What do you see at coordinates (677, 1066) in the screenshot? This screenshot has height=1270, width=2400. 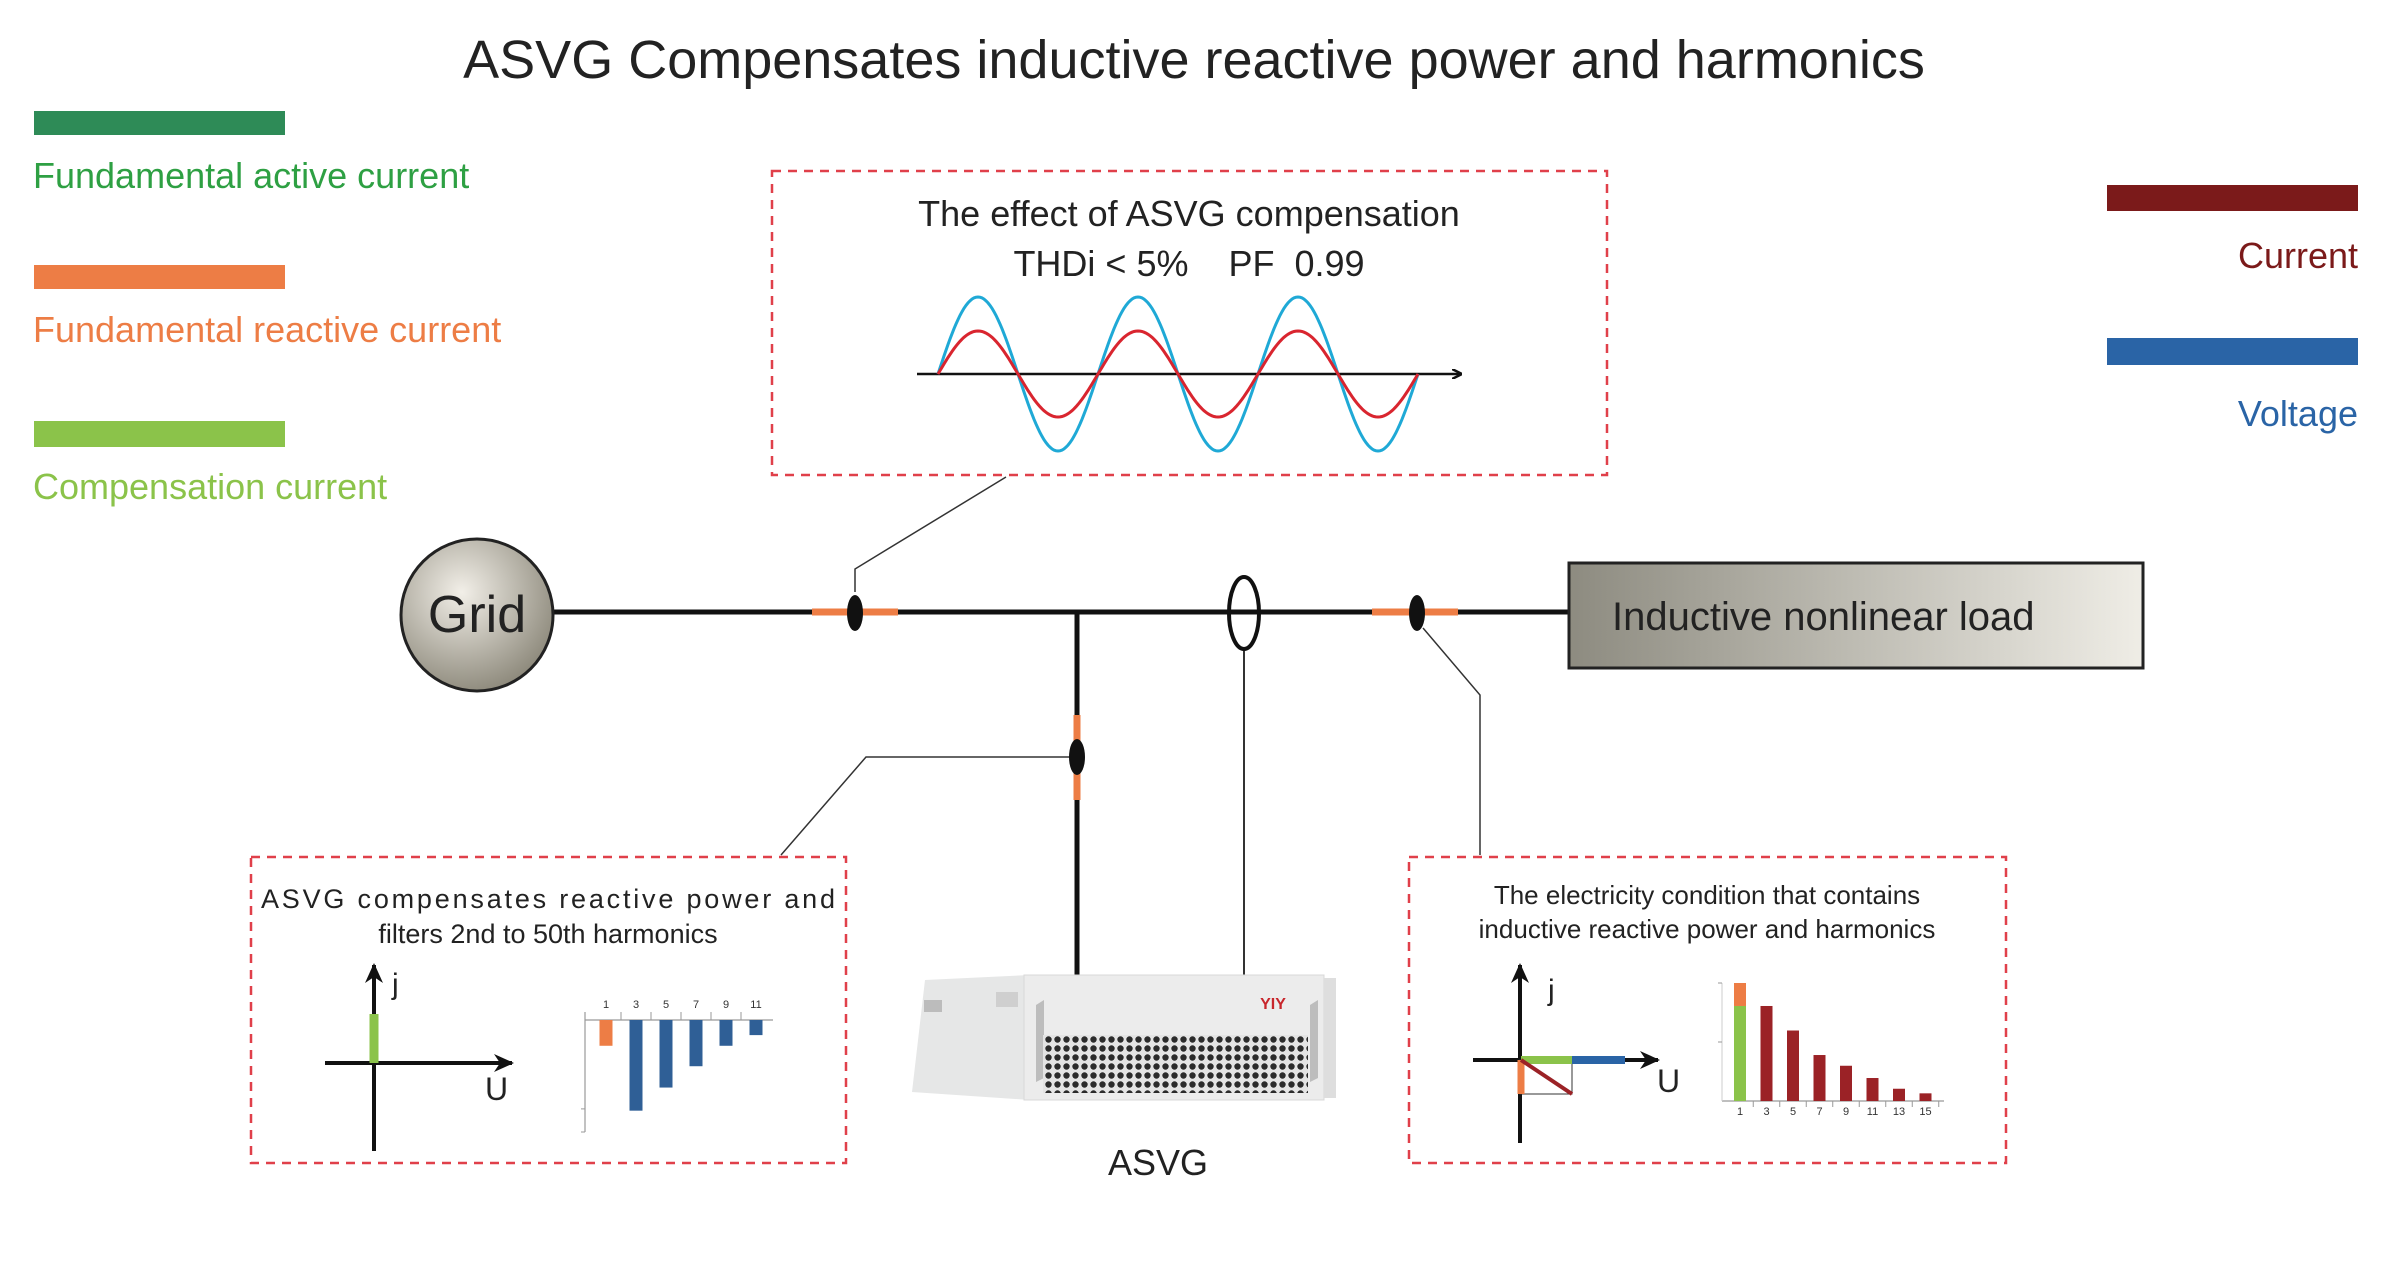 I see `harmonic-chart-compensated: 1 3 5 7 9 11` at bounding box center [677, 1066].